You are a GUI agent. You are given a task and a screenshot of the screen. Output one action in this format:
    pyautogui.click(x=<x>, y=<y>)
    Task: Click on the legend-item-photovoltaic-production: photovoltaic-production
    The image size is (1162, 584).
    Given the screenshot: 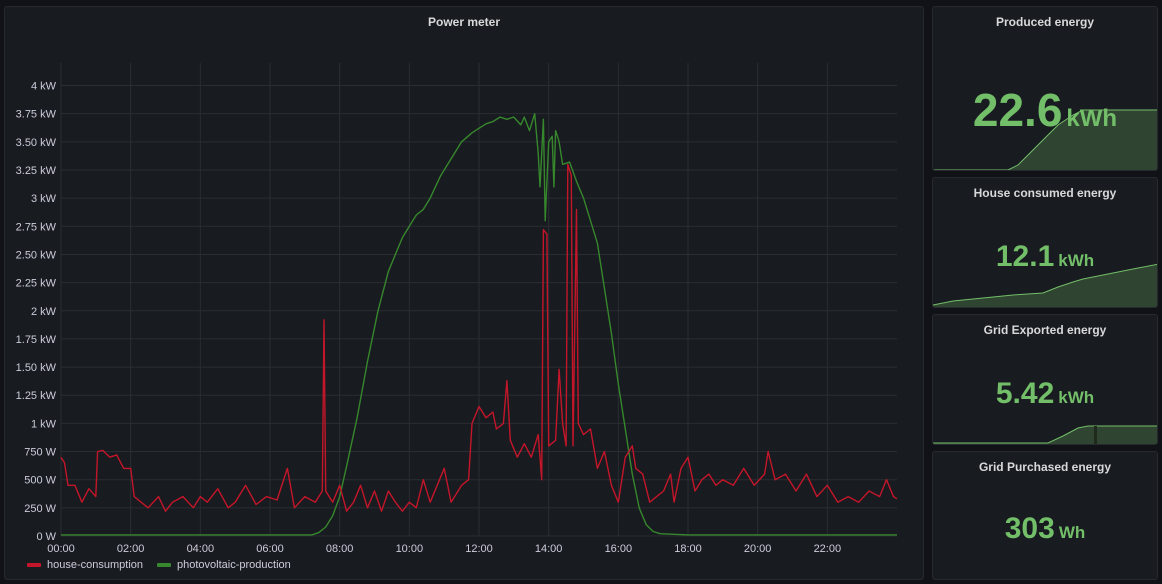 What is the action you would take?
    pyautogui.click(x=224, y=565)
    